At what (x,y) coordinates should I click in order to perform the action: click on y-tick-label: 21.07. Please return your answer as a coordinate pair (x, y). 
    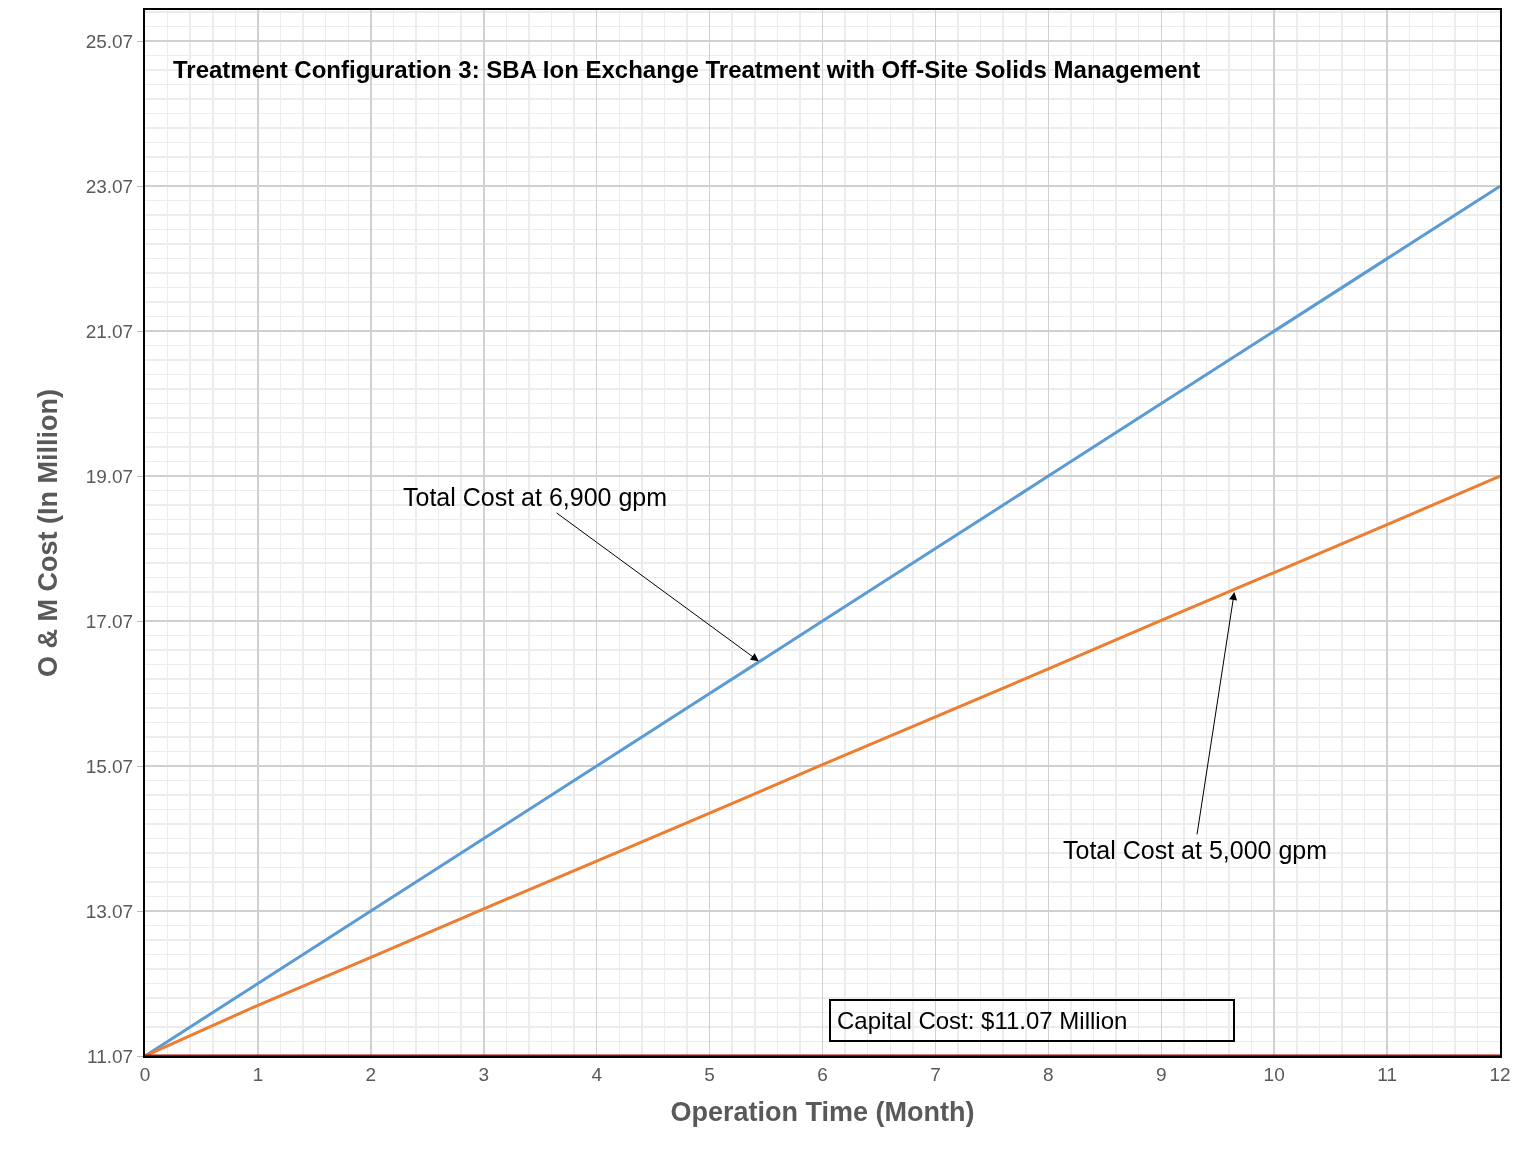
    Looking at the image, I should click on (109, 331).